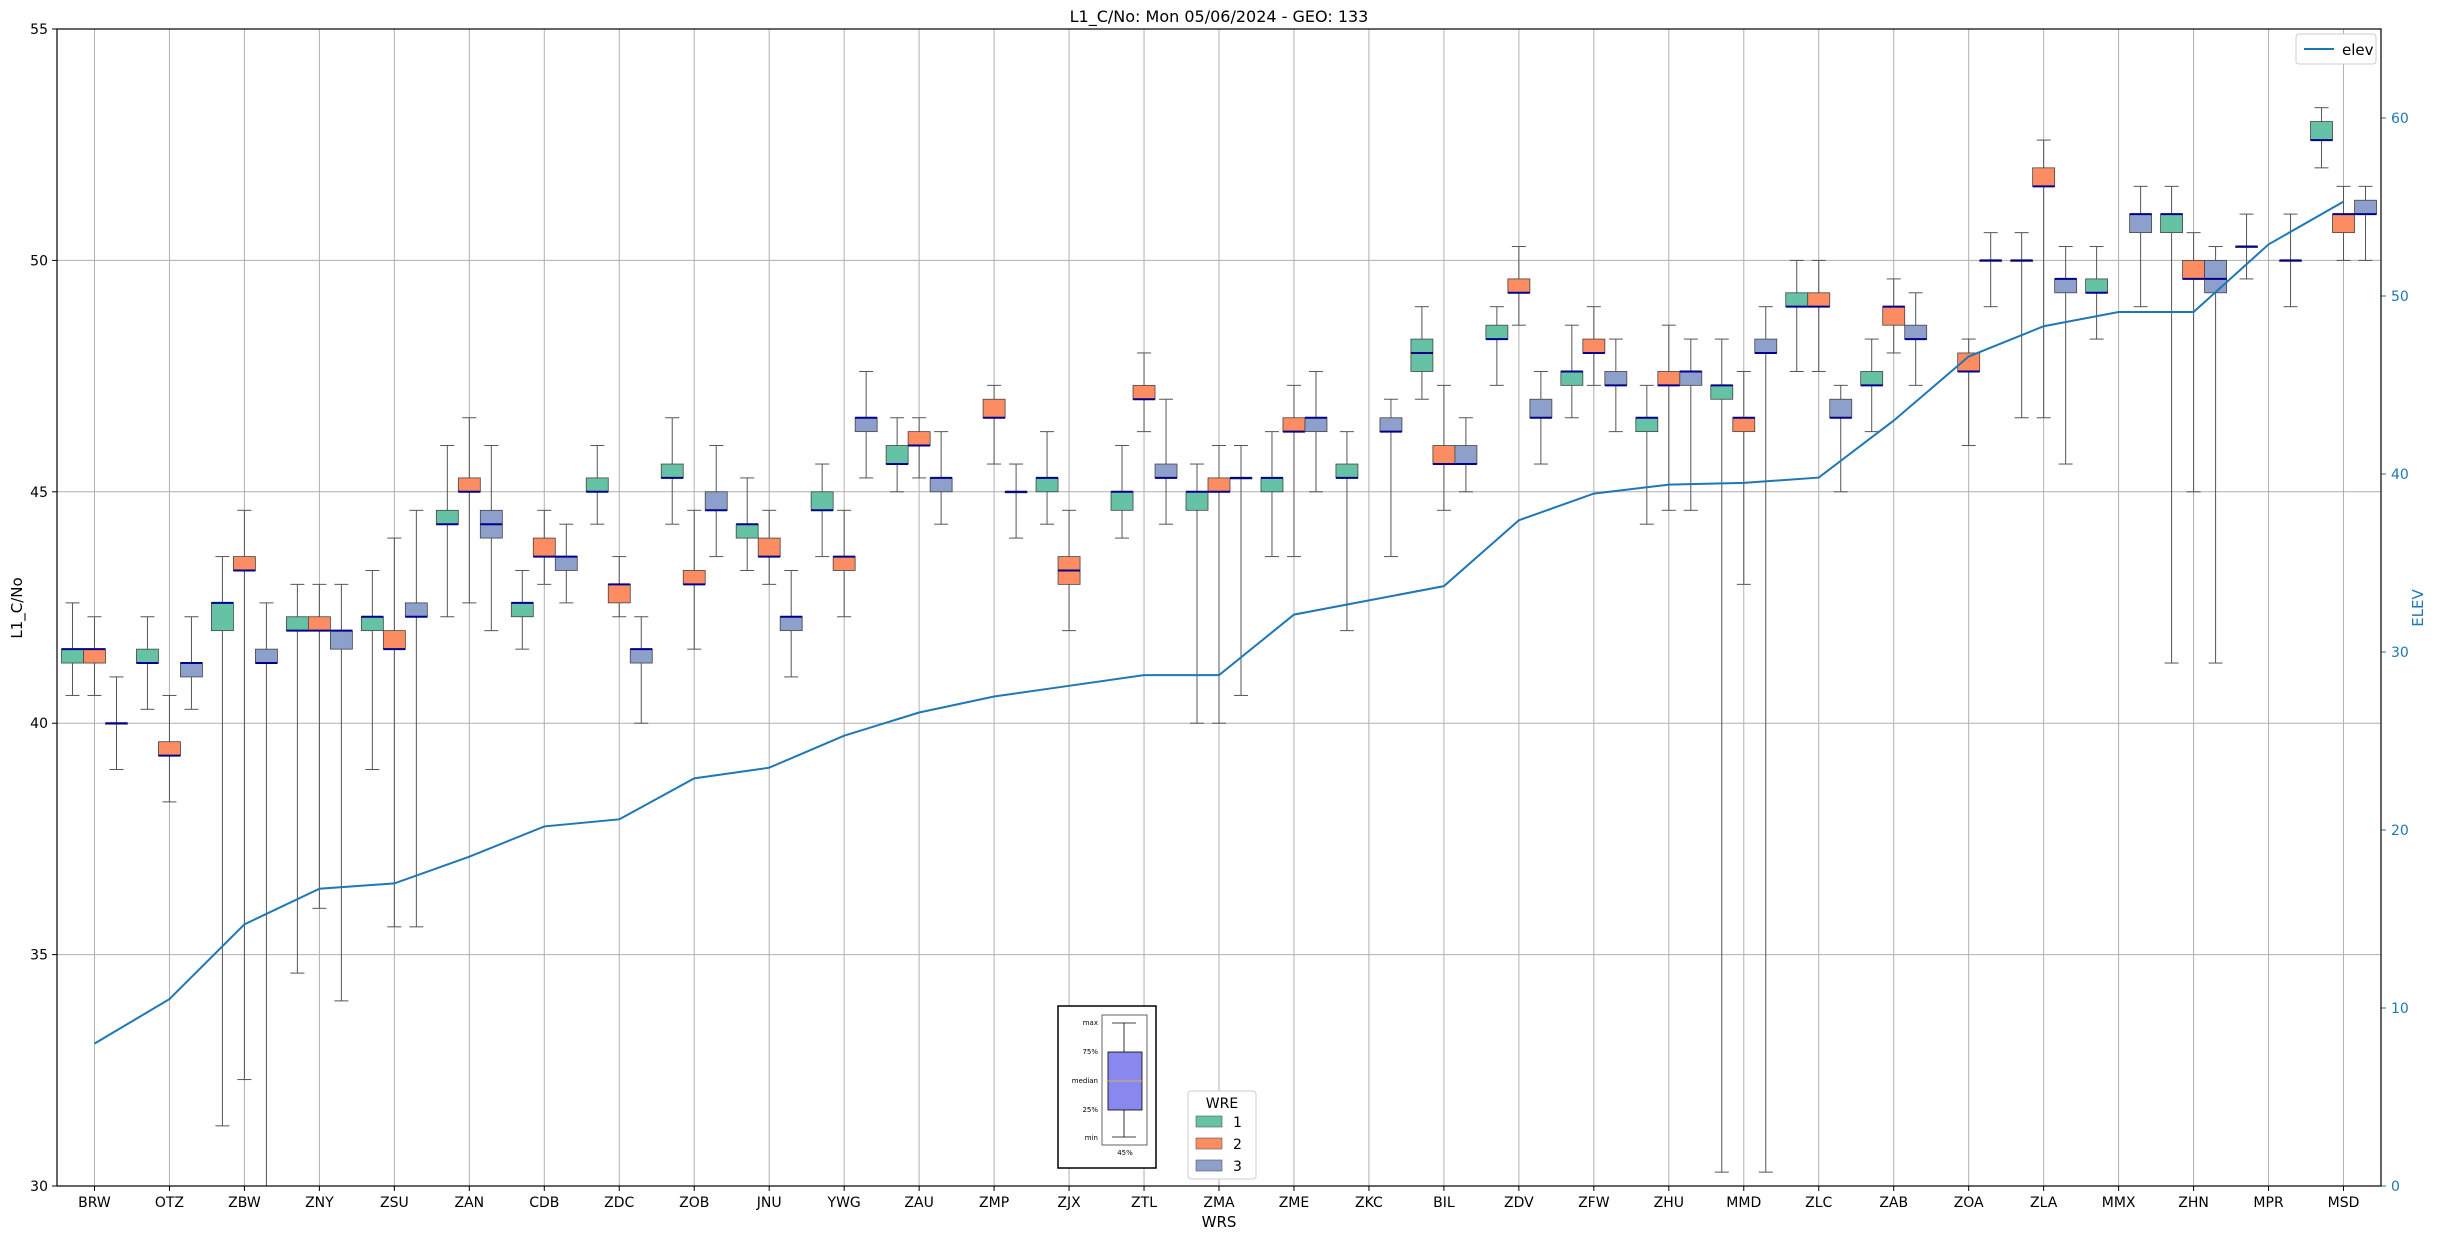  What do you see at coordinates (1090, 1110) in the screenshot?
I see `key-label-q1: 25%` at bounding box center [1090, 1110].